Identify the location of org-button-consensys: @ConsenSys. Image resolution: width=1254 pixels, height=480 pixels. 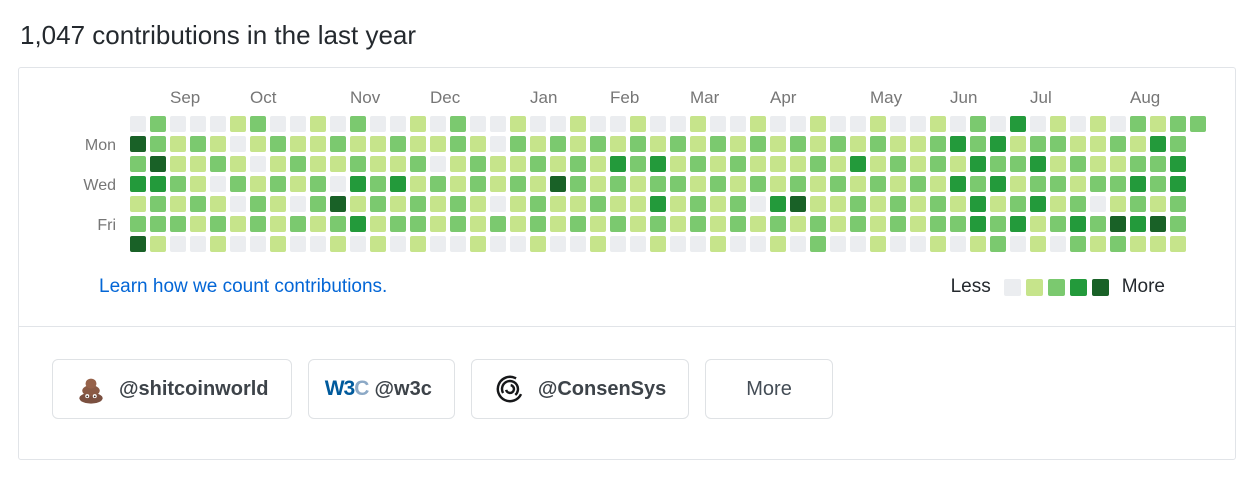
(580, 389).